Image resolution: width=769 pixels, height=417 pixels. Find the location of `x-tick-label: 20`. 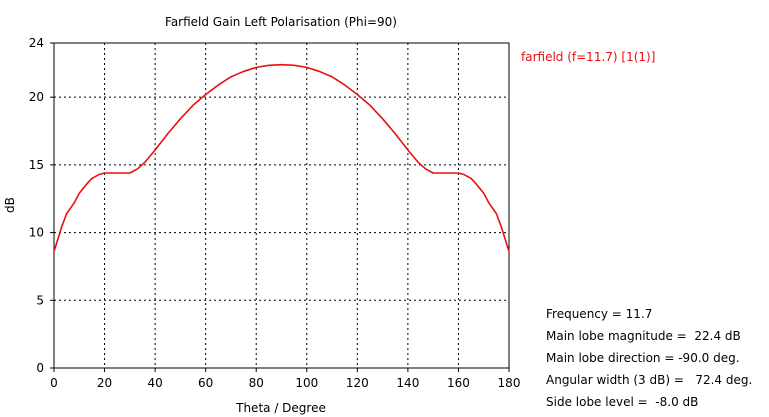

x-tick-label: 20 is located at coordinates (104, 383).